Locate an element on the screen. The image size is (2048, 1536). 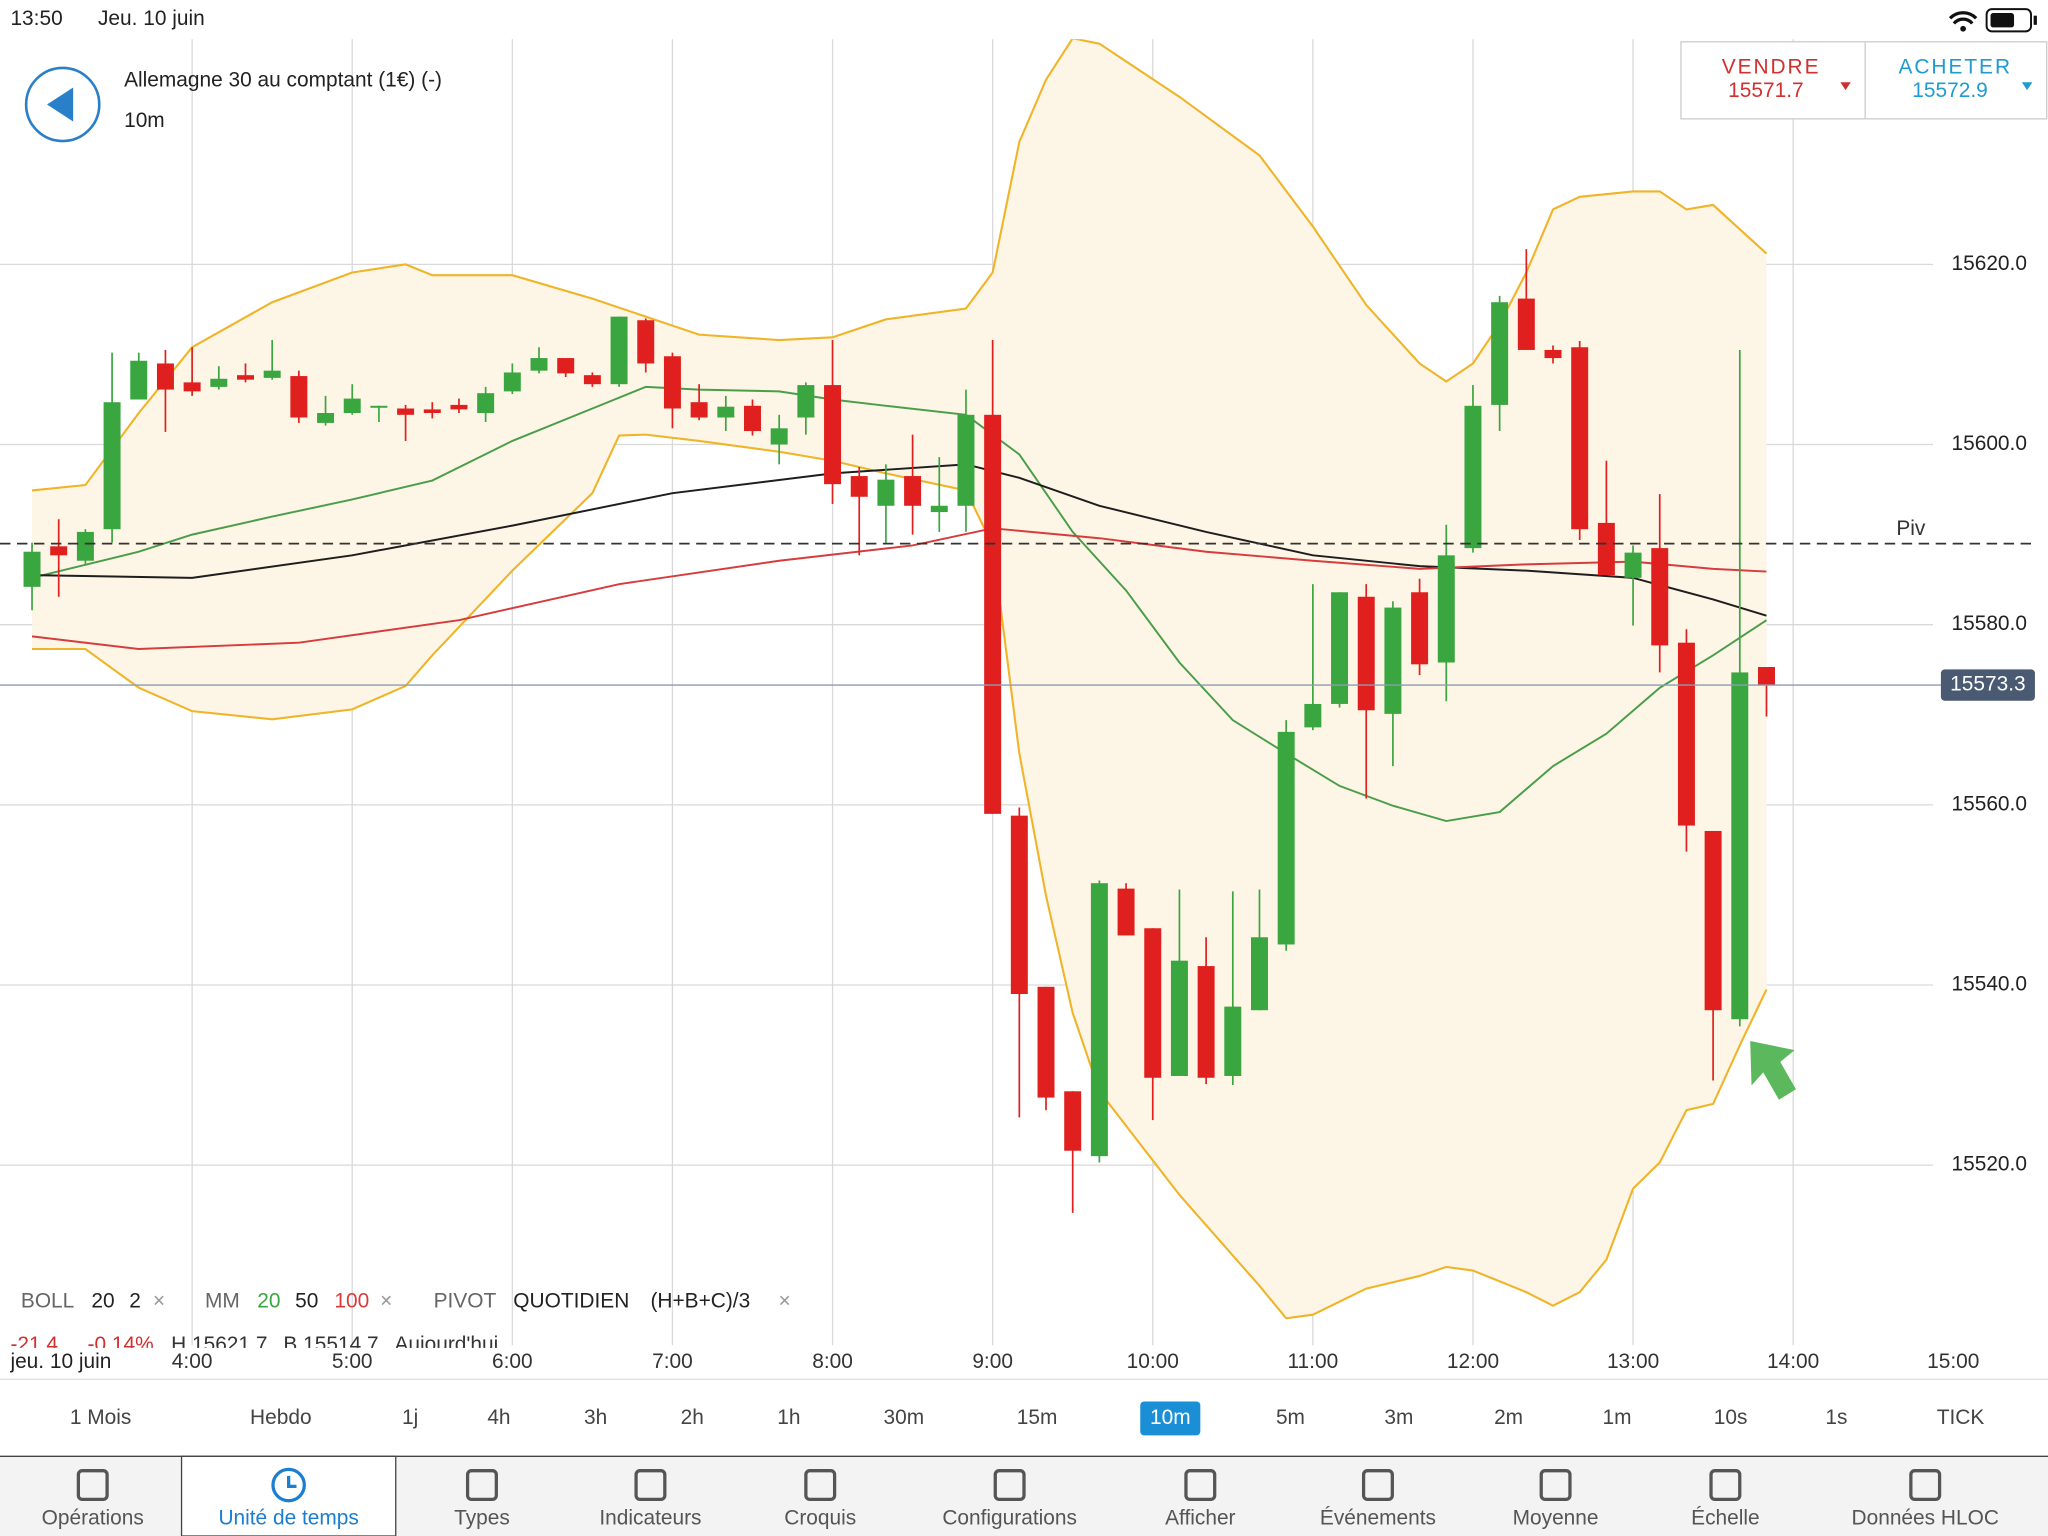
timeframe-option: 1m is located at coordinates (1616, 1417).